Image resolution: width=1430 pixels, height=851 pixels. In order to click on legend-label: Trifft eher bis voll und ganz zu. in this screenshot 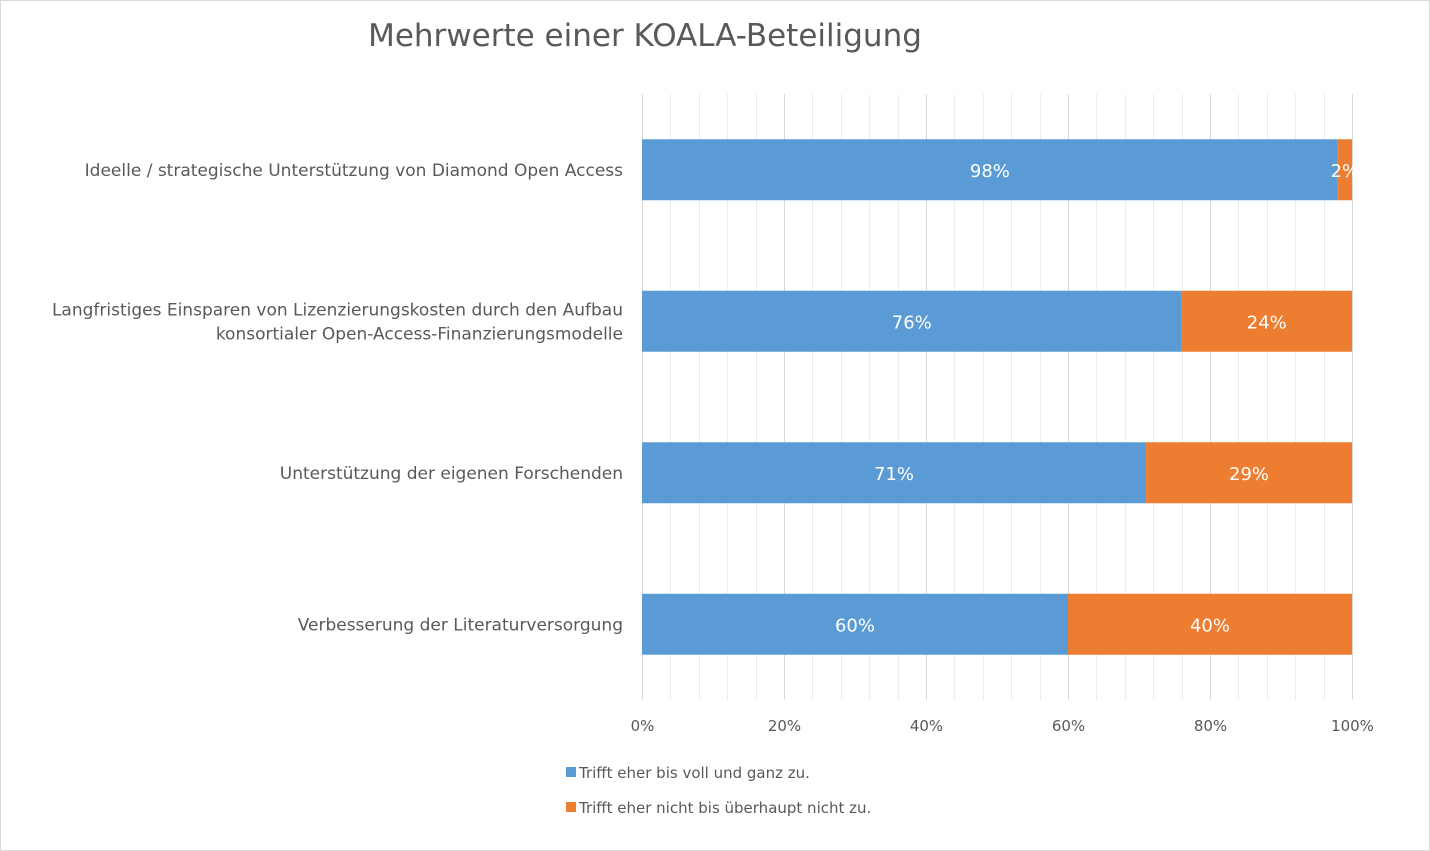, I will do `click(694, 773)`.